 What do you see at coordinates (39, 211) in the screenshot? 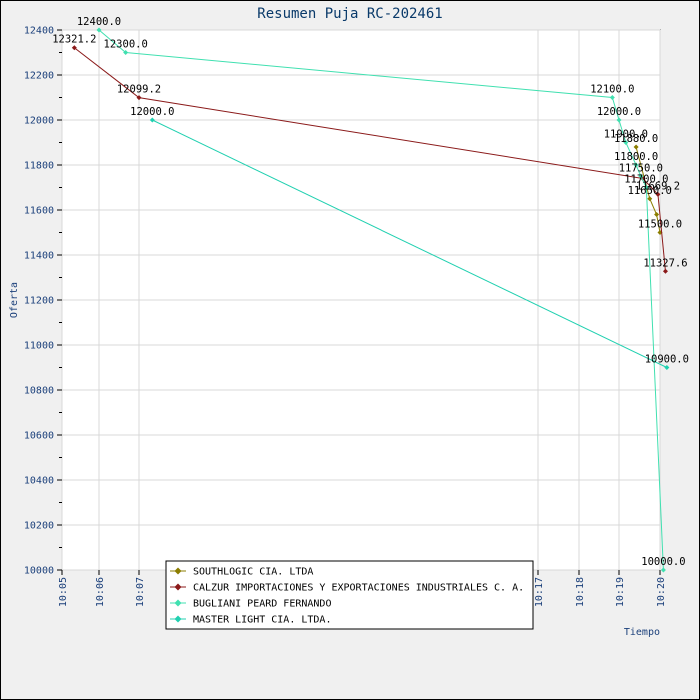
I see `y-tick-label: 11600` at bounding box center [39, 211].